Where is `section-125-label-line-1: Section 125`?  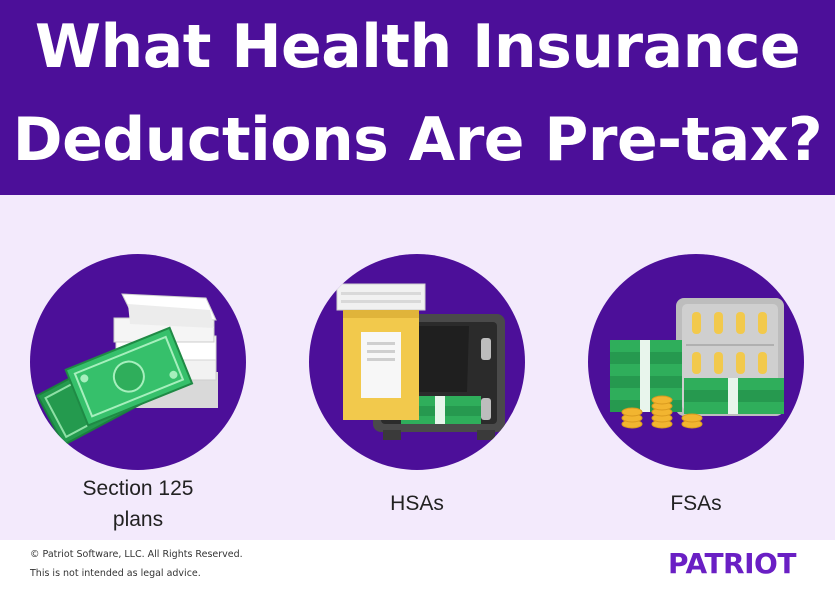
section-125-label-line-1: Section 125 is located at coordinates (138, 488).